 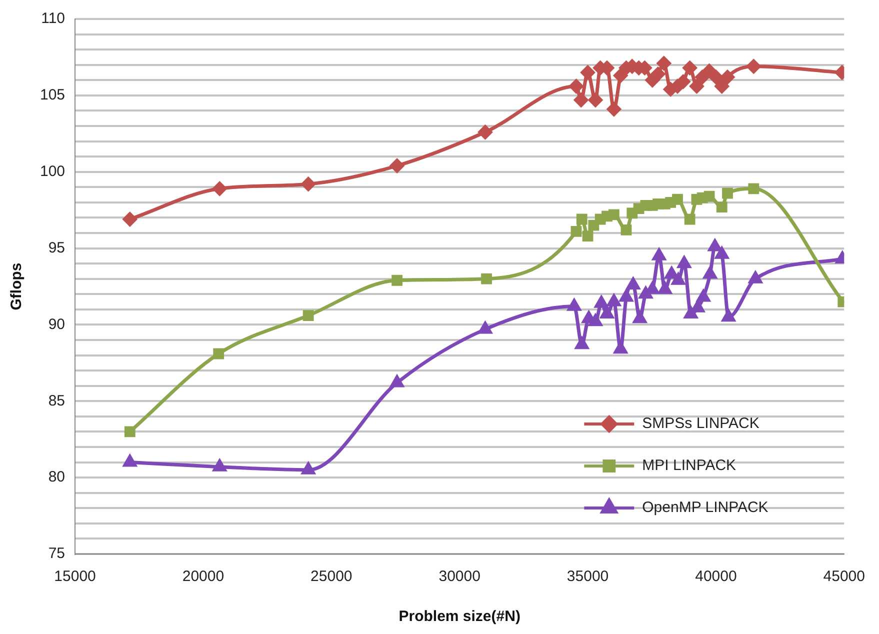 I want to click on y-tick-label: 80, so click(x=57, y=477).